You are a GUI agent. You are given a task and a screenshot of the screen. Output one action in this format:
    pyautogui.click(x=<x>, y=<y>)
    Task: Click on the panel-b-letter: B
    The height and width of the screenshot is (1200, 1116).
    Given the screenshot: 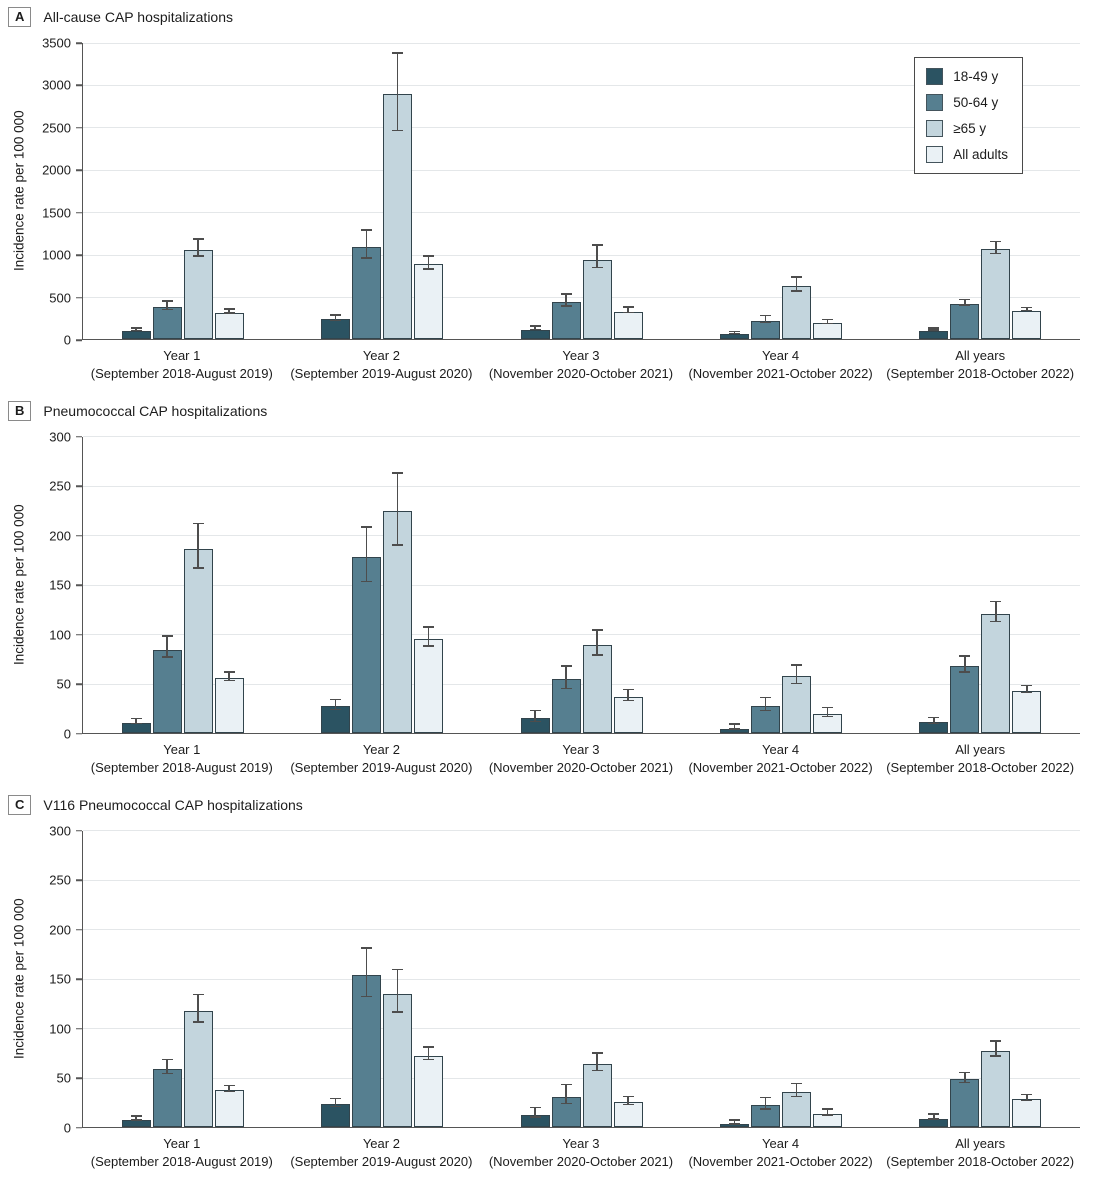 What is the action you would take?
    pyautogui.click(x=20, y=410)
    